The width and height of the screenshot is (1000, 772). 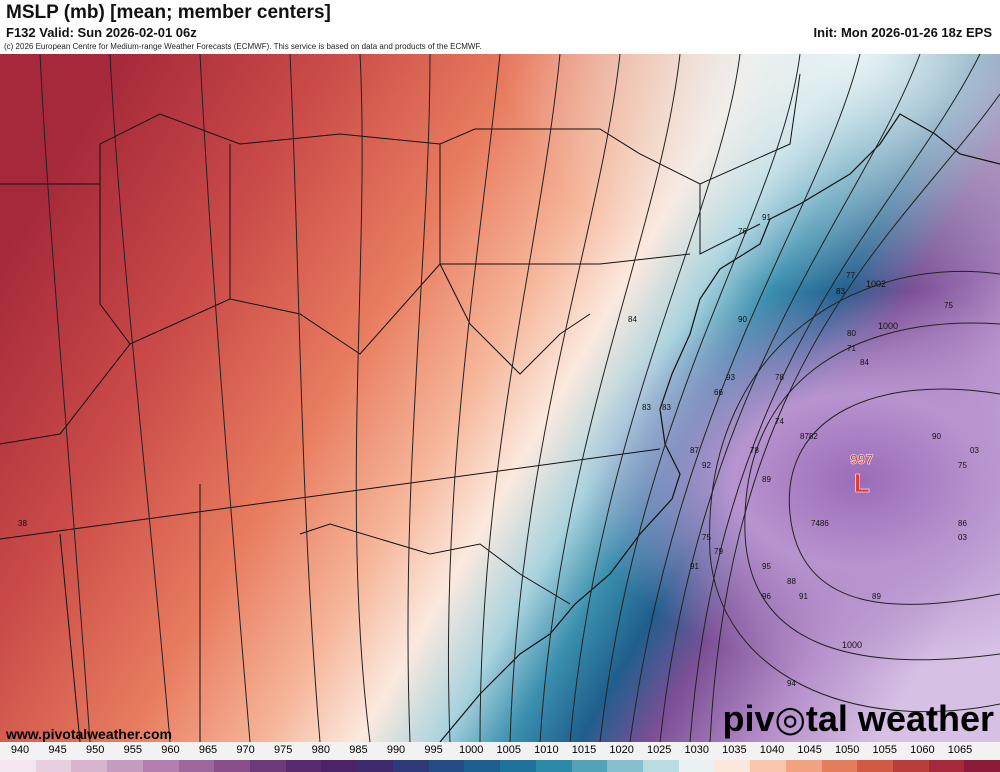 What do you see at coordinates (766, 596) in the screenshot?
I see `member-center: 96` at bounding box center [766, 596].